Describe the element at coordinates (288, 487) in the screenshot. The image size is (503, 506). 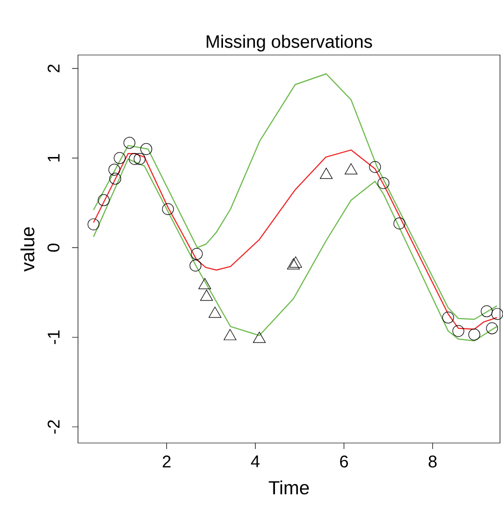
I see `x-axis-title: Time` at that location.